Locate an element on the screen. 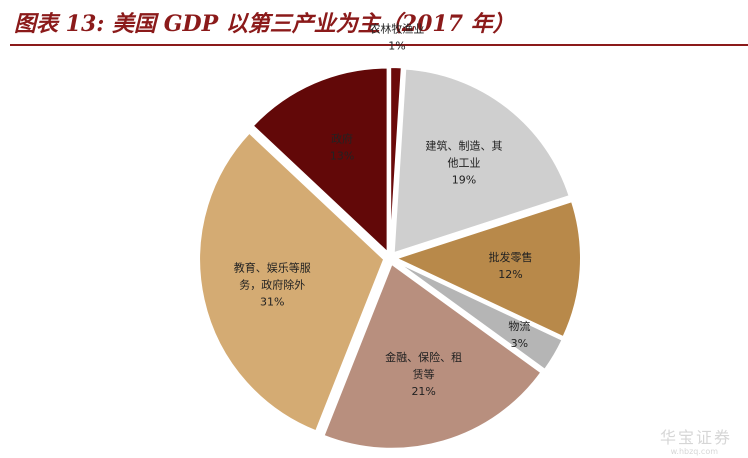 The height and width of the screenshot is (458, 748). slice-percent: 3% is located at coordinates (519, 343).